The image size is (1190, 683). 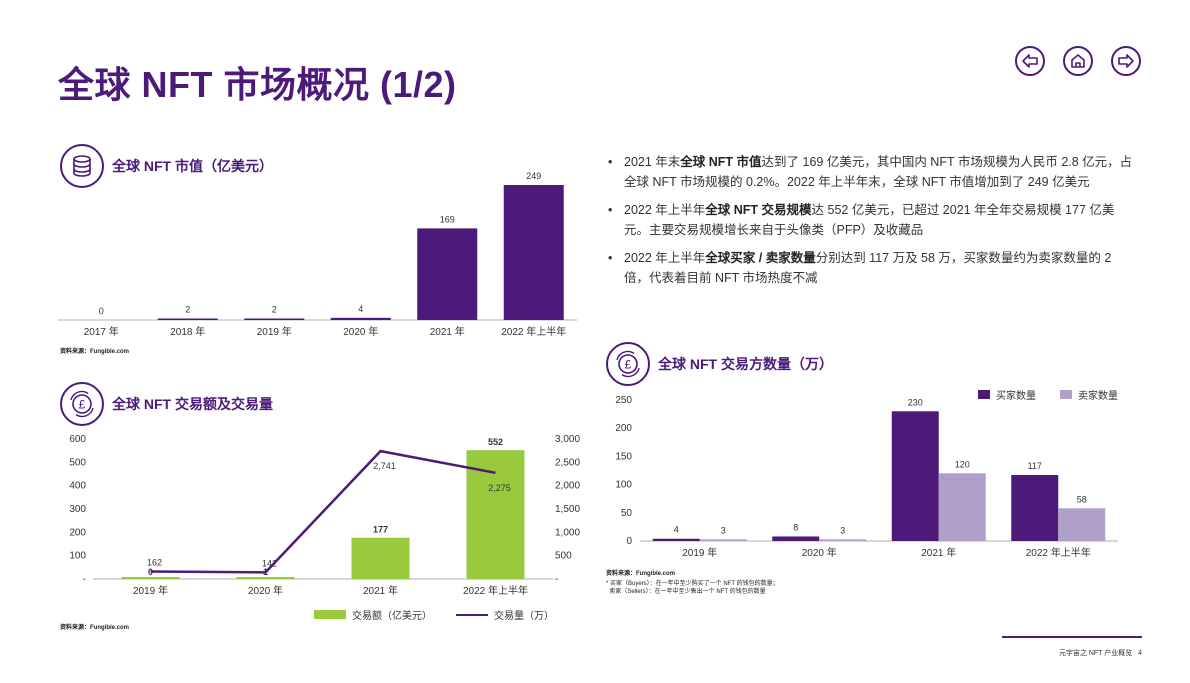 I want to click on market-cap-source: 资料来源：Fungible.com, so click(x=95, y=352).